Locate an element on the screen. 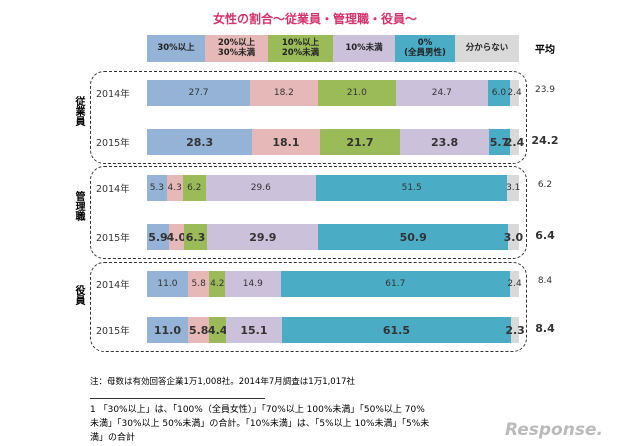 This screenshot has height=446, width=632. bar-segment: 29.9 is located at coordinates (263, 237).